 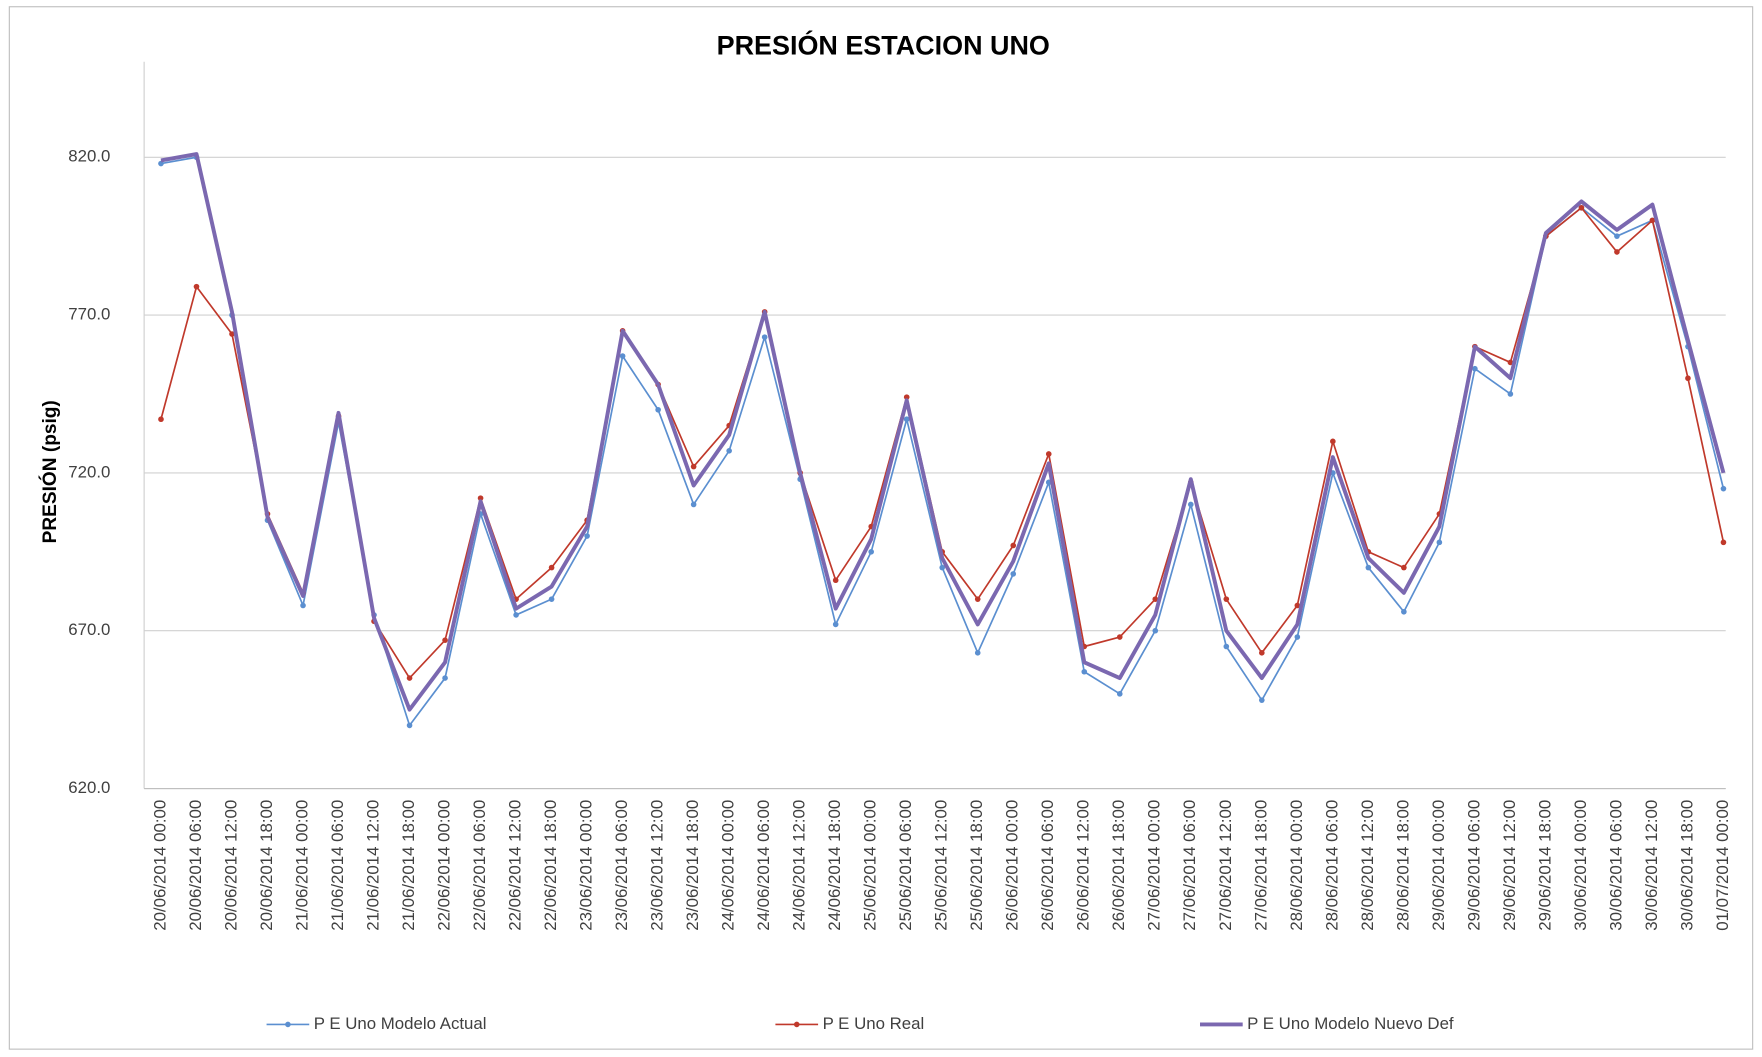 I want to click on x-tick-label: 26/06/2014 06:00, so click(x=1047, y=865).